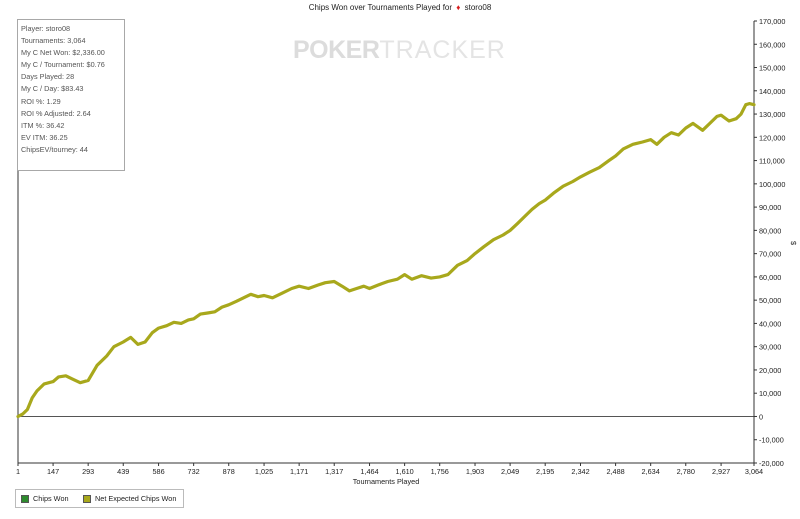 The image size is (800, 519). I want to click on y-tick-label: 30,000, so click(770, 347).